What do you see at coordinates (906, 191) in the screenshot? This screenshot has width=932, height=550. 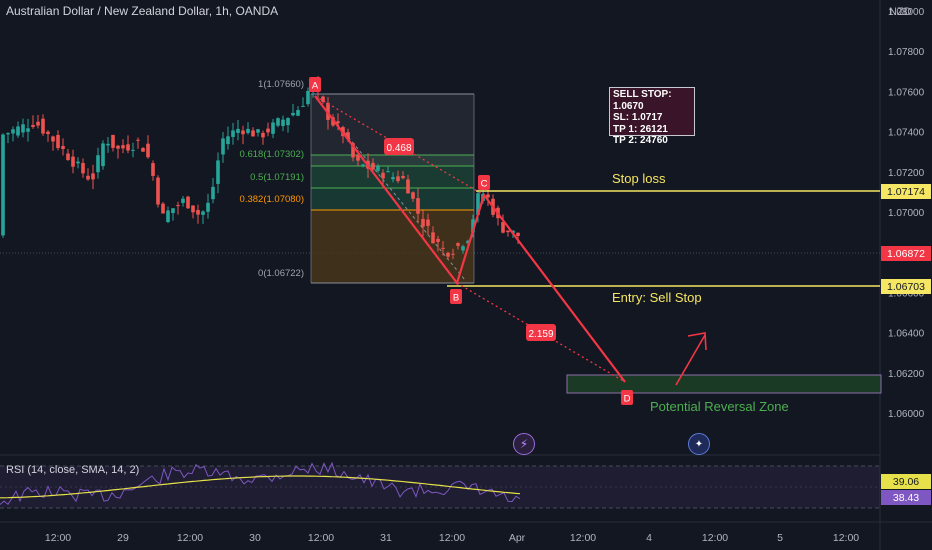 I see `stop-loss-price-badge: 1.07174` at bounding box center [906, 191].